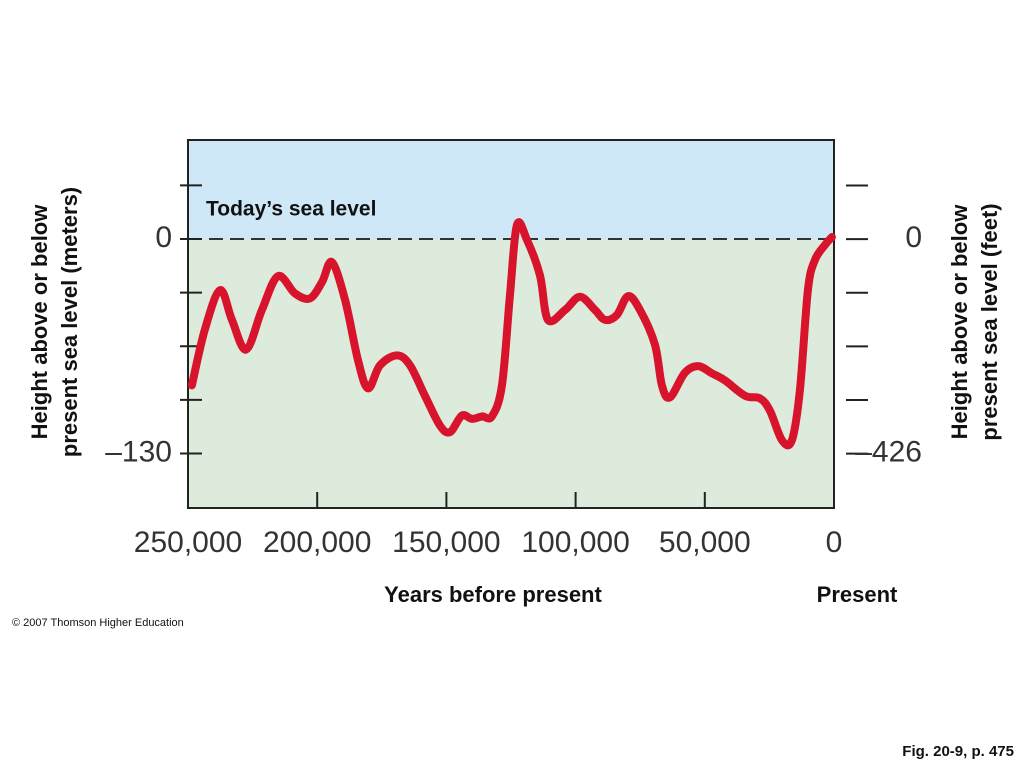 The width and height of the screenshot is (1024, 773). I want to click on annotation: Today’s sea level, so click(291, 209).